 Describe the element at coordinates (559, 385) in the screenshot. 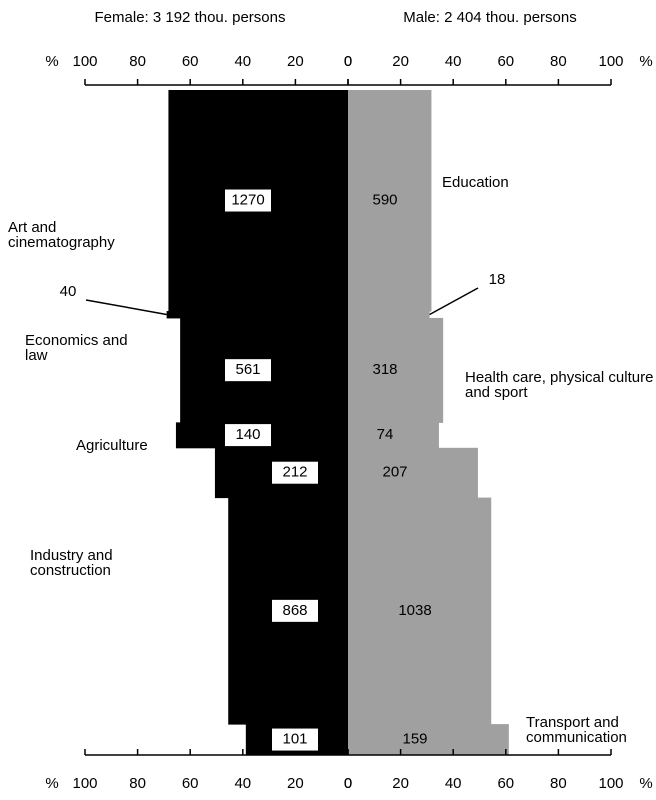

I see `category-label: Health care, physical culture and sport` at that location.